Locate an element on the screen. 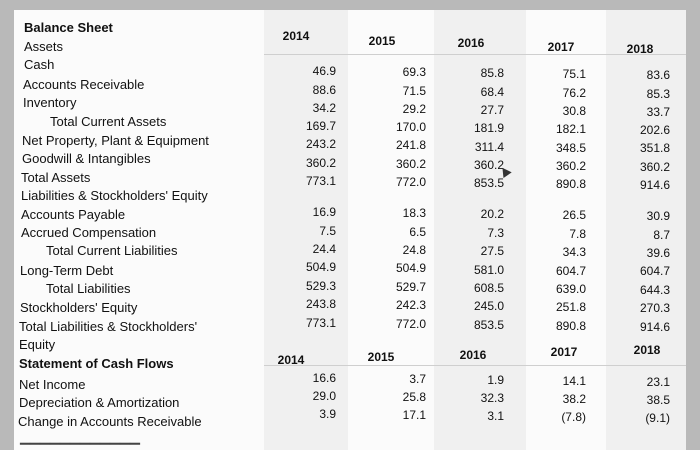 The image size is (700, 450). label-accrued-compensation: Accrued Compensation is located at coordinates (89, 232).